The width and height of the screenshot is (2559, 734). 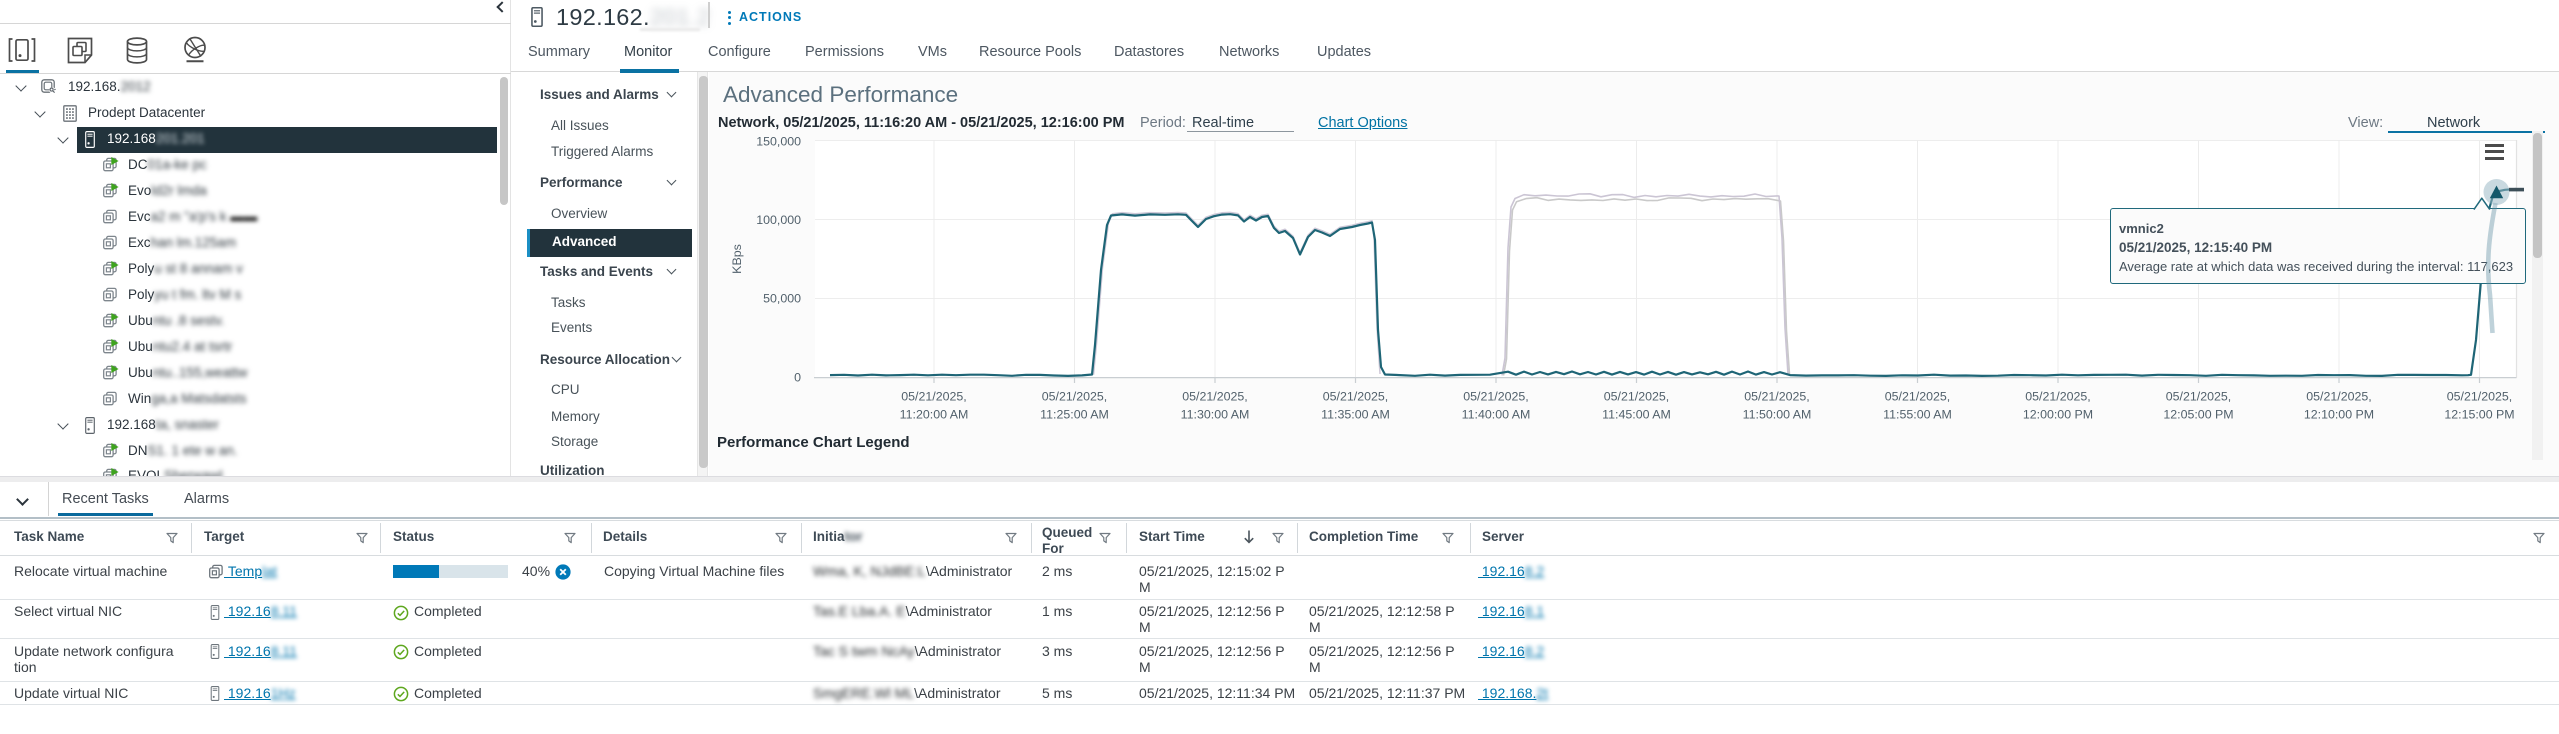 I want to click on svg-text: 11:35:00 AM, so click(x=1355, y=415).